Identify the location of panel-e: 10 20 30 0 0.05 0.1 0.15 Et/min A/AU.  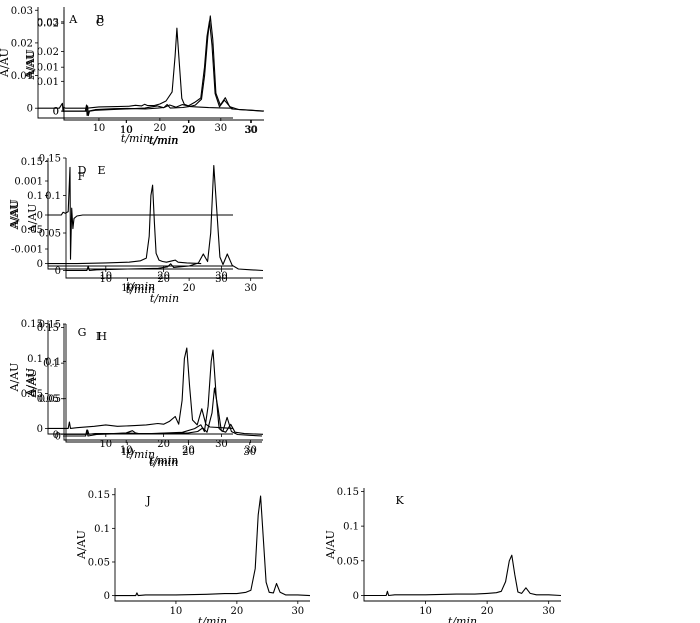
(145, 229).